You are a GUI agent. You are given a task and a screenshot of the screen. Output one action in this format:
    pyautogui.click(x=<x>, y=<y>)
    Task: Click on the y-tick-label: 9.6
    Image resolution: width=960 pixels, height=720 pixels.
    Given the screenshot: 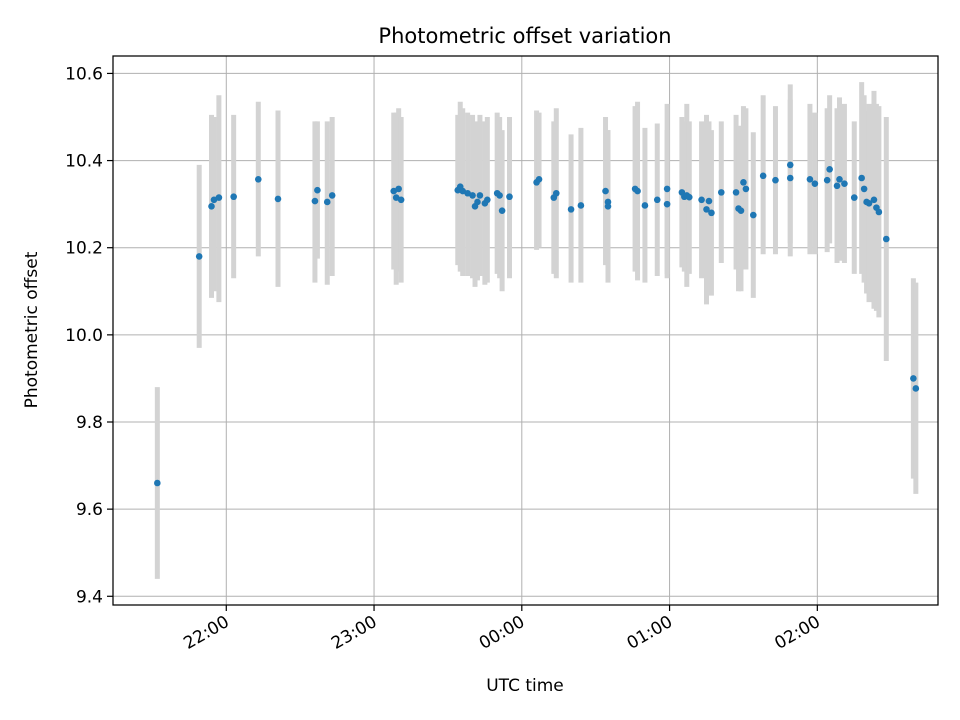 What is the action you would take?
    pyautogui.click(x=89, y=510)
    